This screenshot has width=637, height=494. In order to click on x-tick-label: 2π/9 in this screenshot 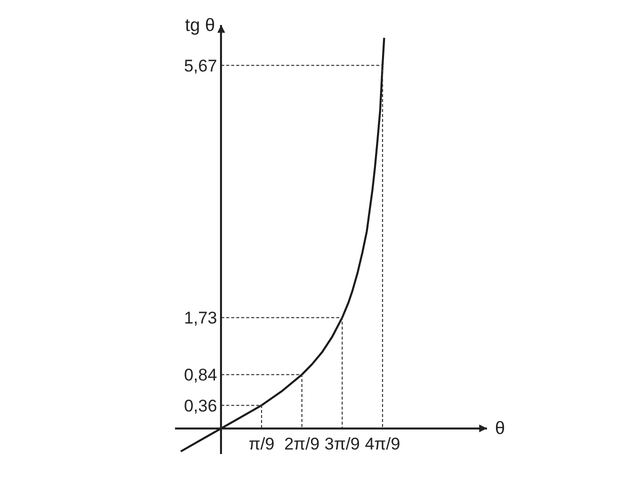, I will do `click(302, 444)`.